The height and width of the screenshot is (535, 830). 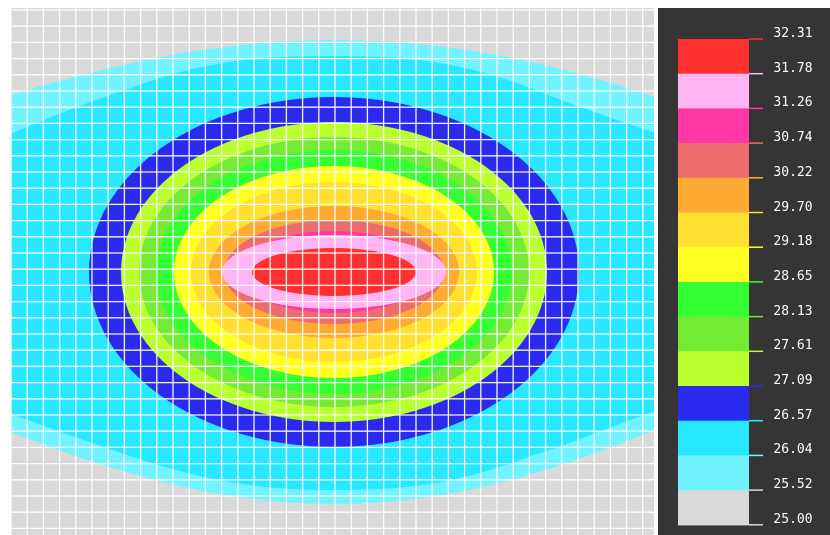 What do you see at coordinates (793, 242) in the screenshot?
I see `colorbar-tick-label: 29.18` at bounding box center [793, 242].